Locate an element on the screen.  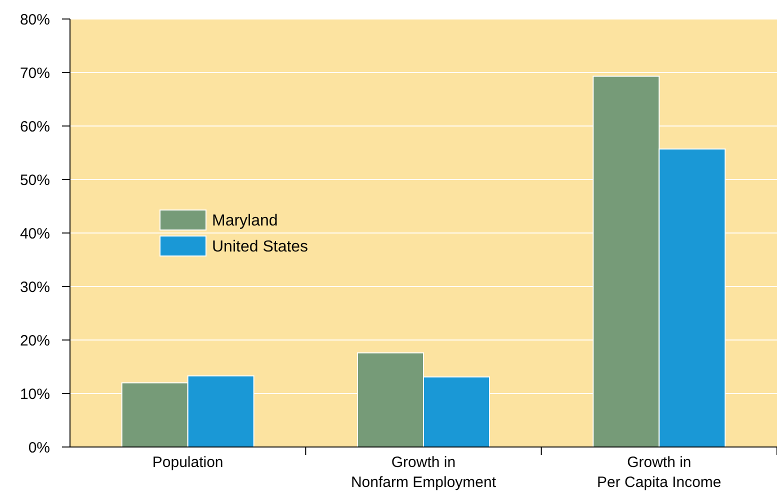
legend-label: United States is located at coordinates (260, 247).